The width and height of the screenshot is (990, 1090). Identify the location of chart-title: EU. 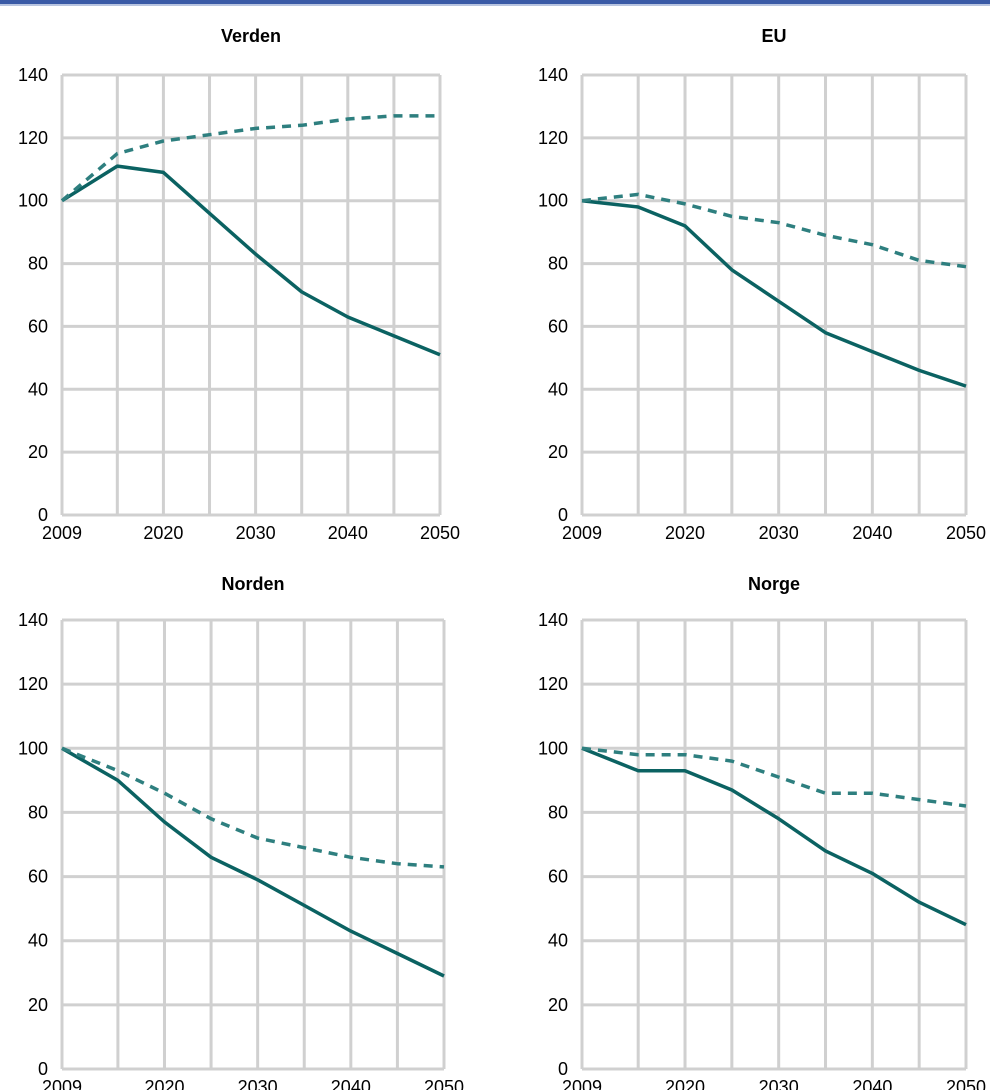
(773, 36).